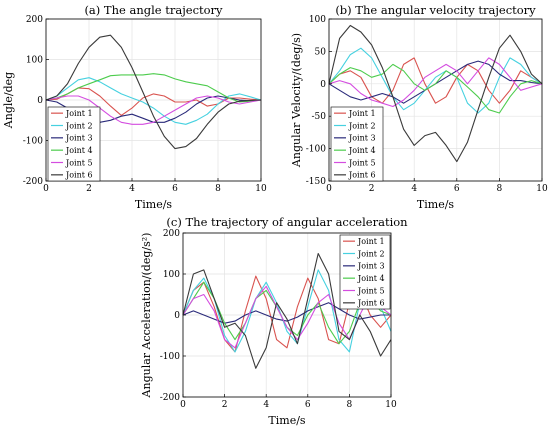 The width and height of the screenshot is (550, 432). What do you see at coordinates (435, 10) in the screenshot?
I see `chart-title: (b) The angular velocity trajectory` at bounding box center [435, 10].